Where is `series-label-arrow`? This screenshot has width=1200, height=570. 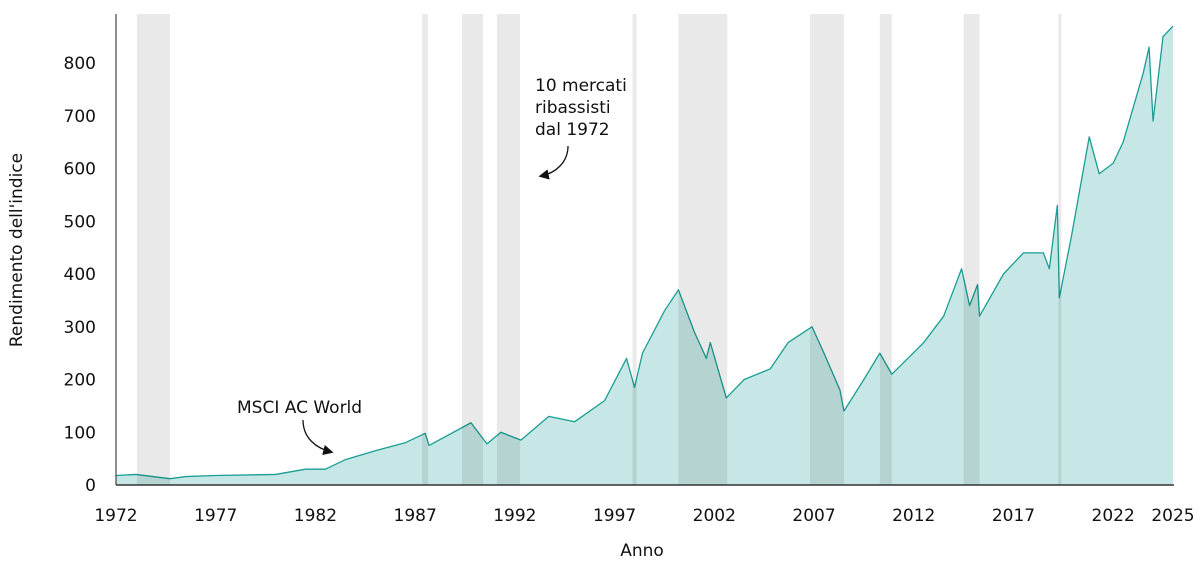
series-label-arrow is located at coordinates (318, 437).